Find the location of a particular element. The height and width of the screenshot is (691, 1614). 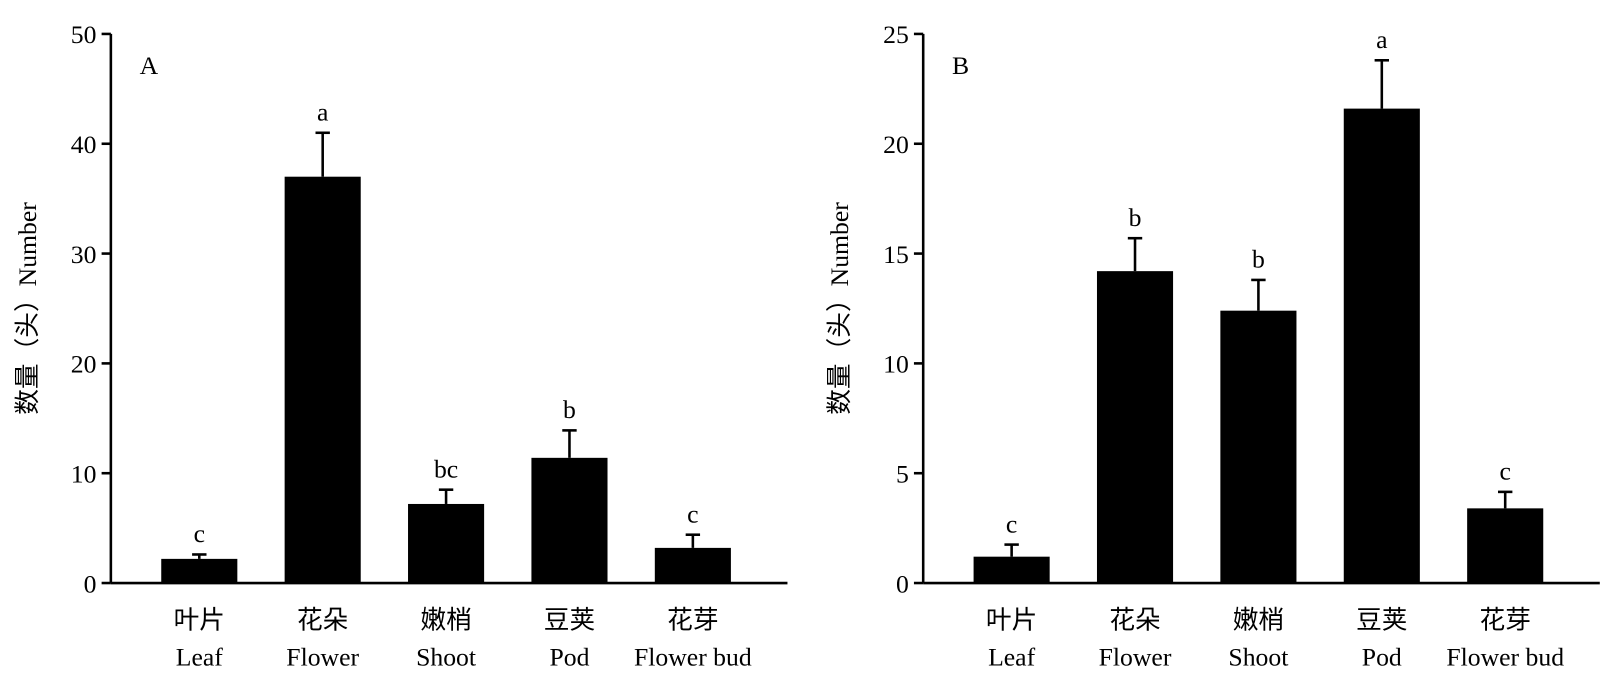

y-tick-label: 50 is located at coordinates (84, 34).